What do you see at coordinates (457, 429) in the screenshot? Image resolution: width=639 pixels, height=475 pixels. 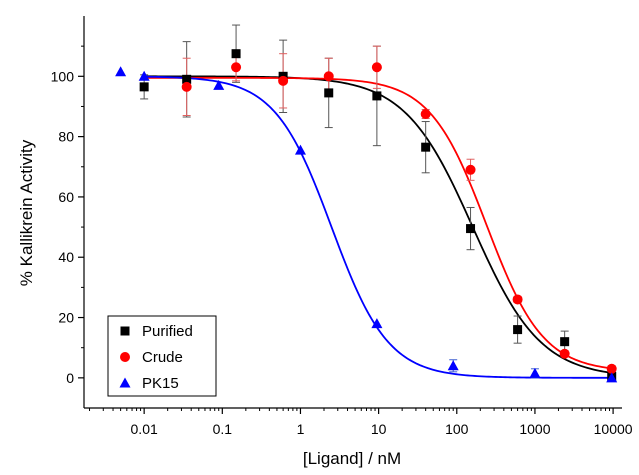 I see `x-tick-label: 100` at bounding box center [457, 429].